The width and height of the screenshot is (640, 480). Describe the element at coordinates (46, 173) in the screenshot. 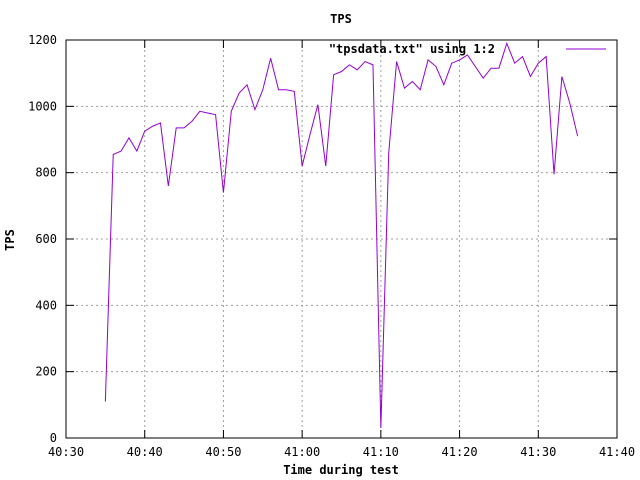

I see `y-tick-label: 800` at that location.